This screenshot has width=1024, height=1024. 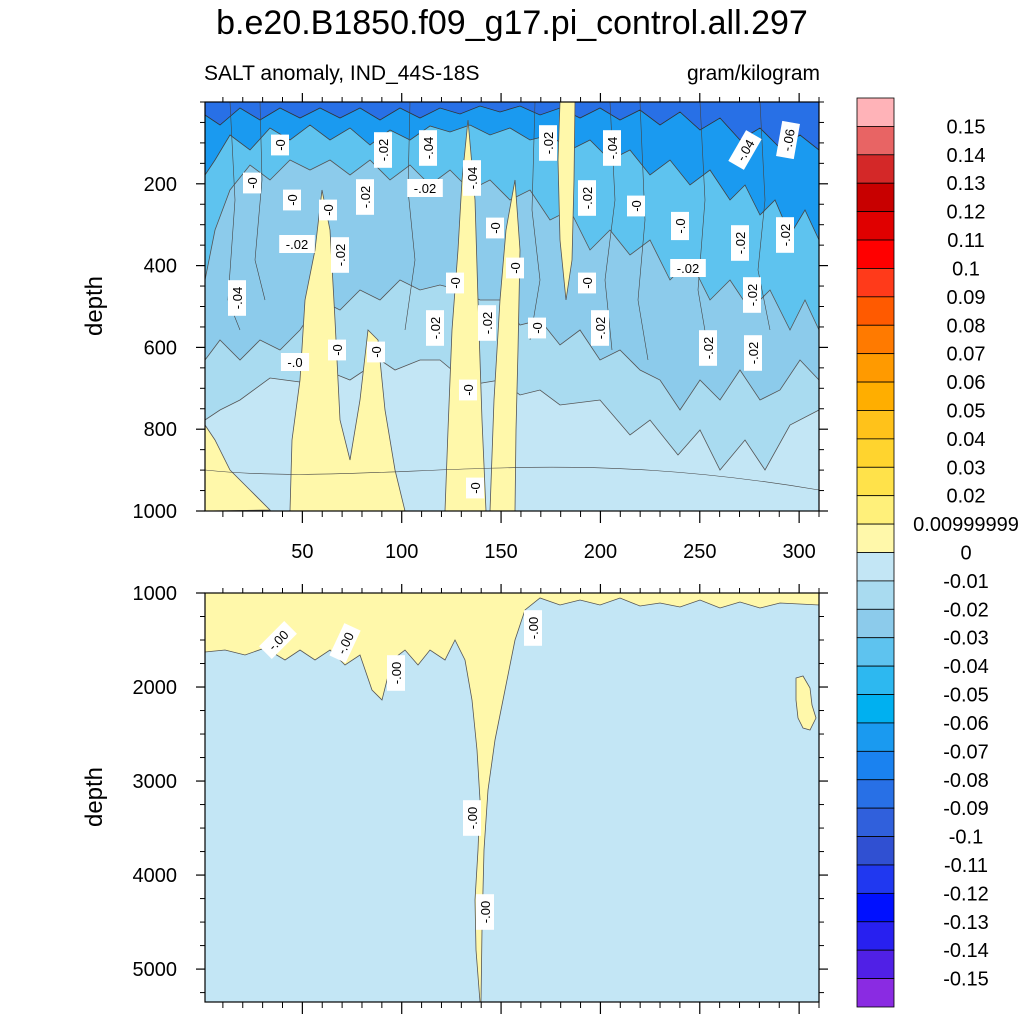 What do you see at coordinates (966, 866) in the screenshot?
I see `colorbar-level-label: -0.11` at bounding box center [966, 866].